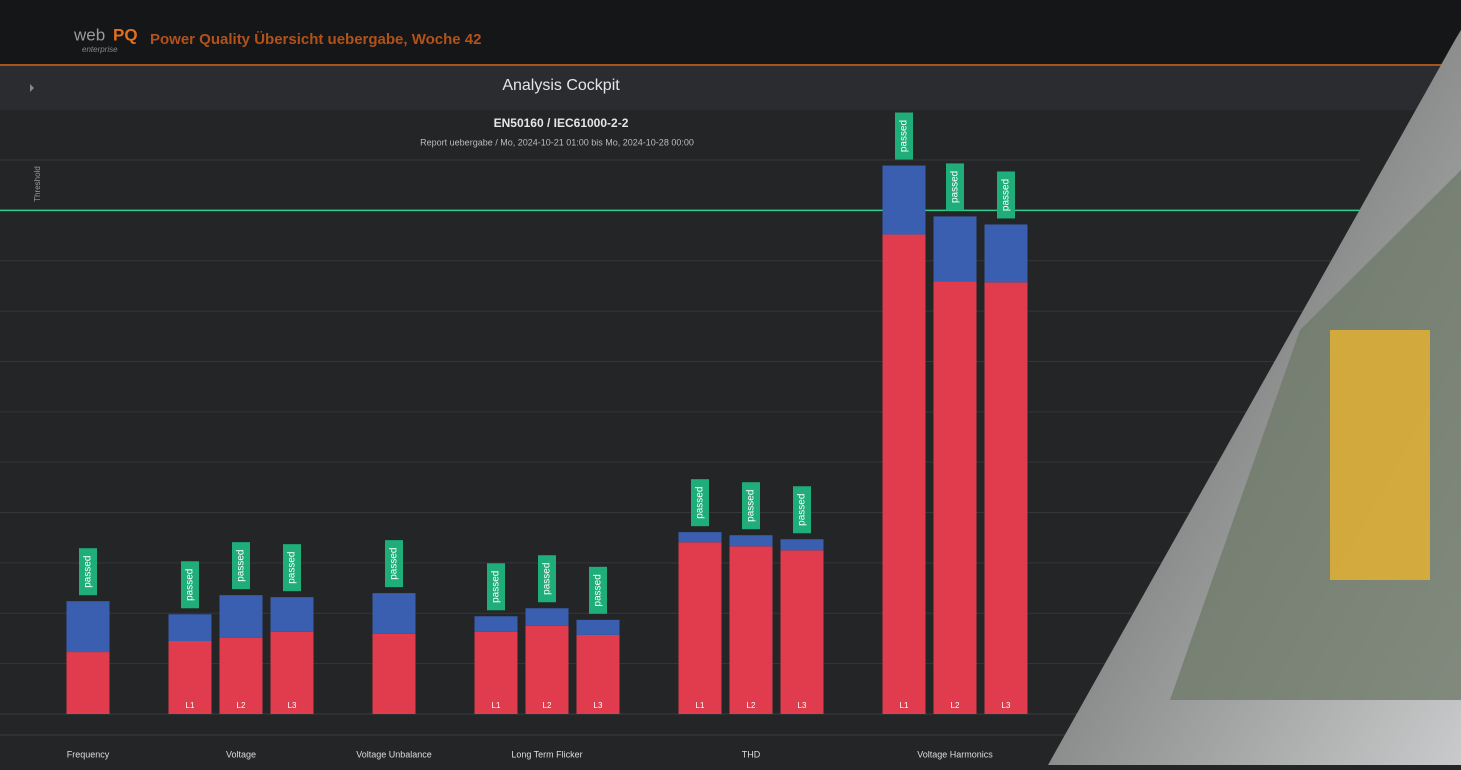 This screenshot has height=770, width=1461. I want to click on toolbar-title: Analysis Cockpit, so click(561, 85).